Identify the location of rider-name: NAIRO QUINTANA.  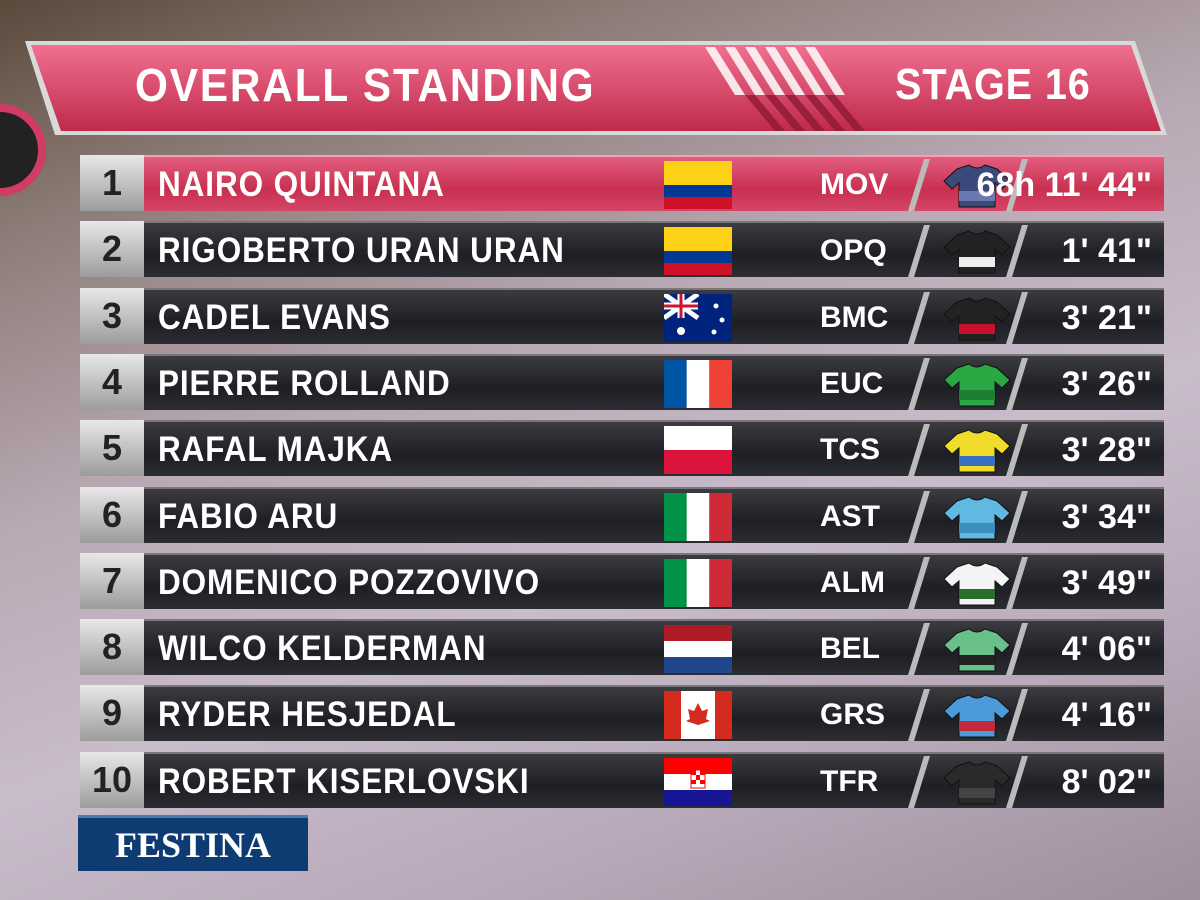
(301, 184).